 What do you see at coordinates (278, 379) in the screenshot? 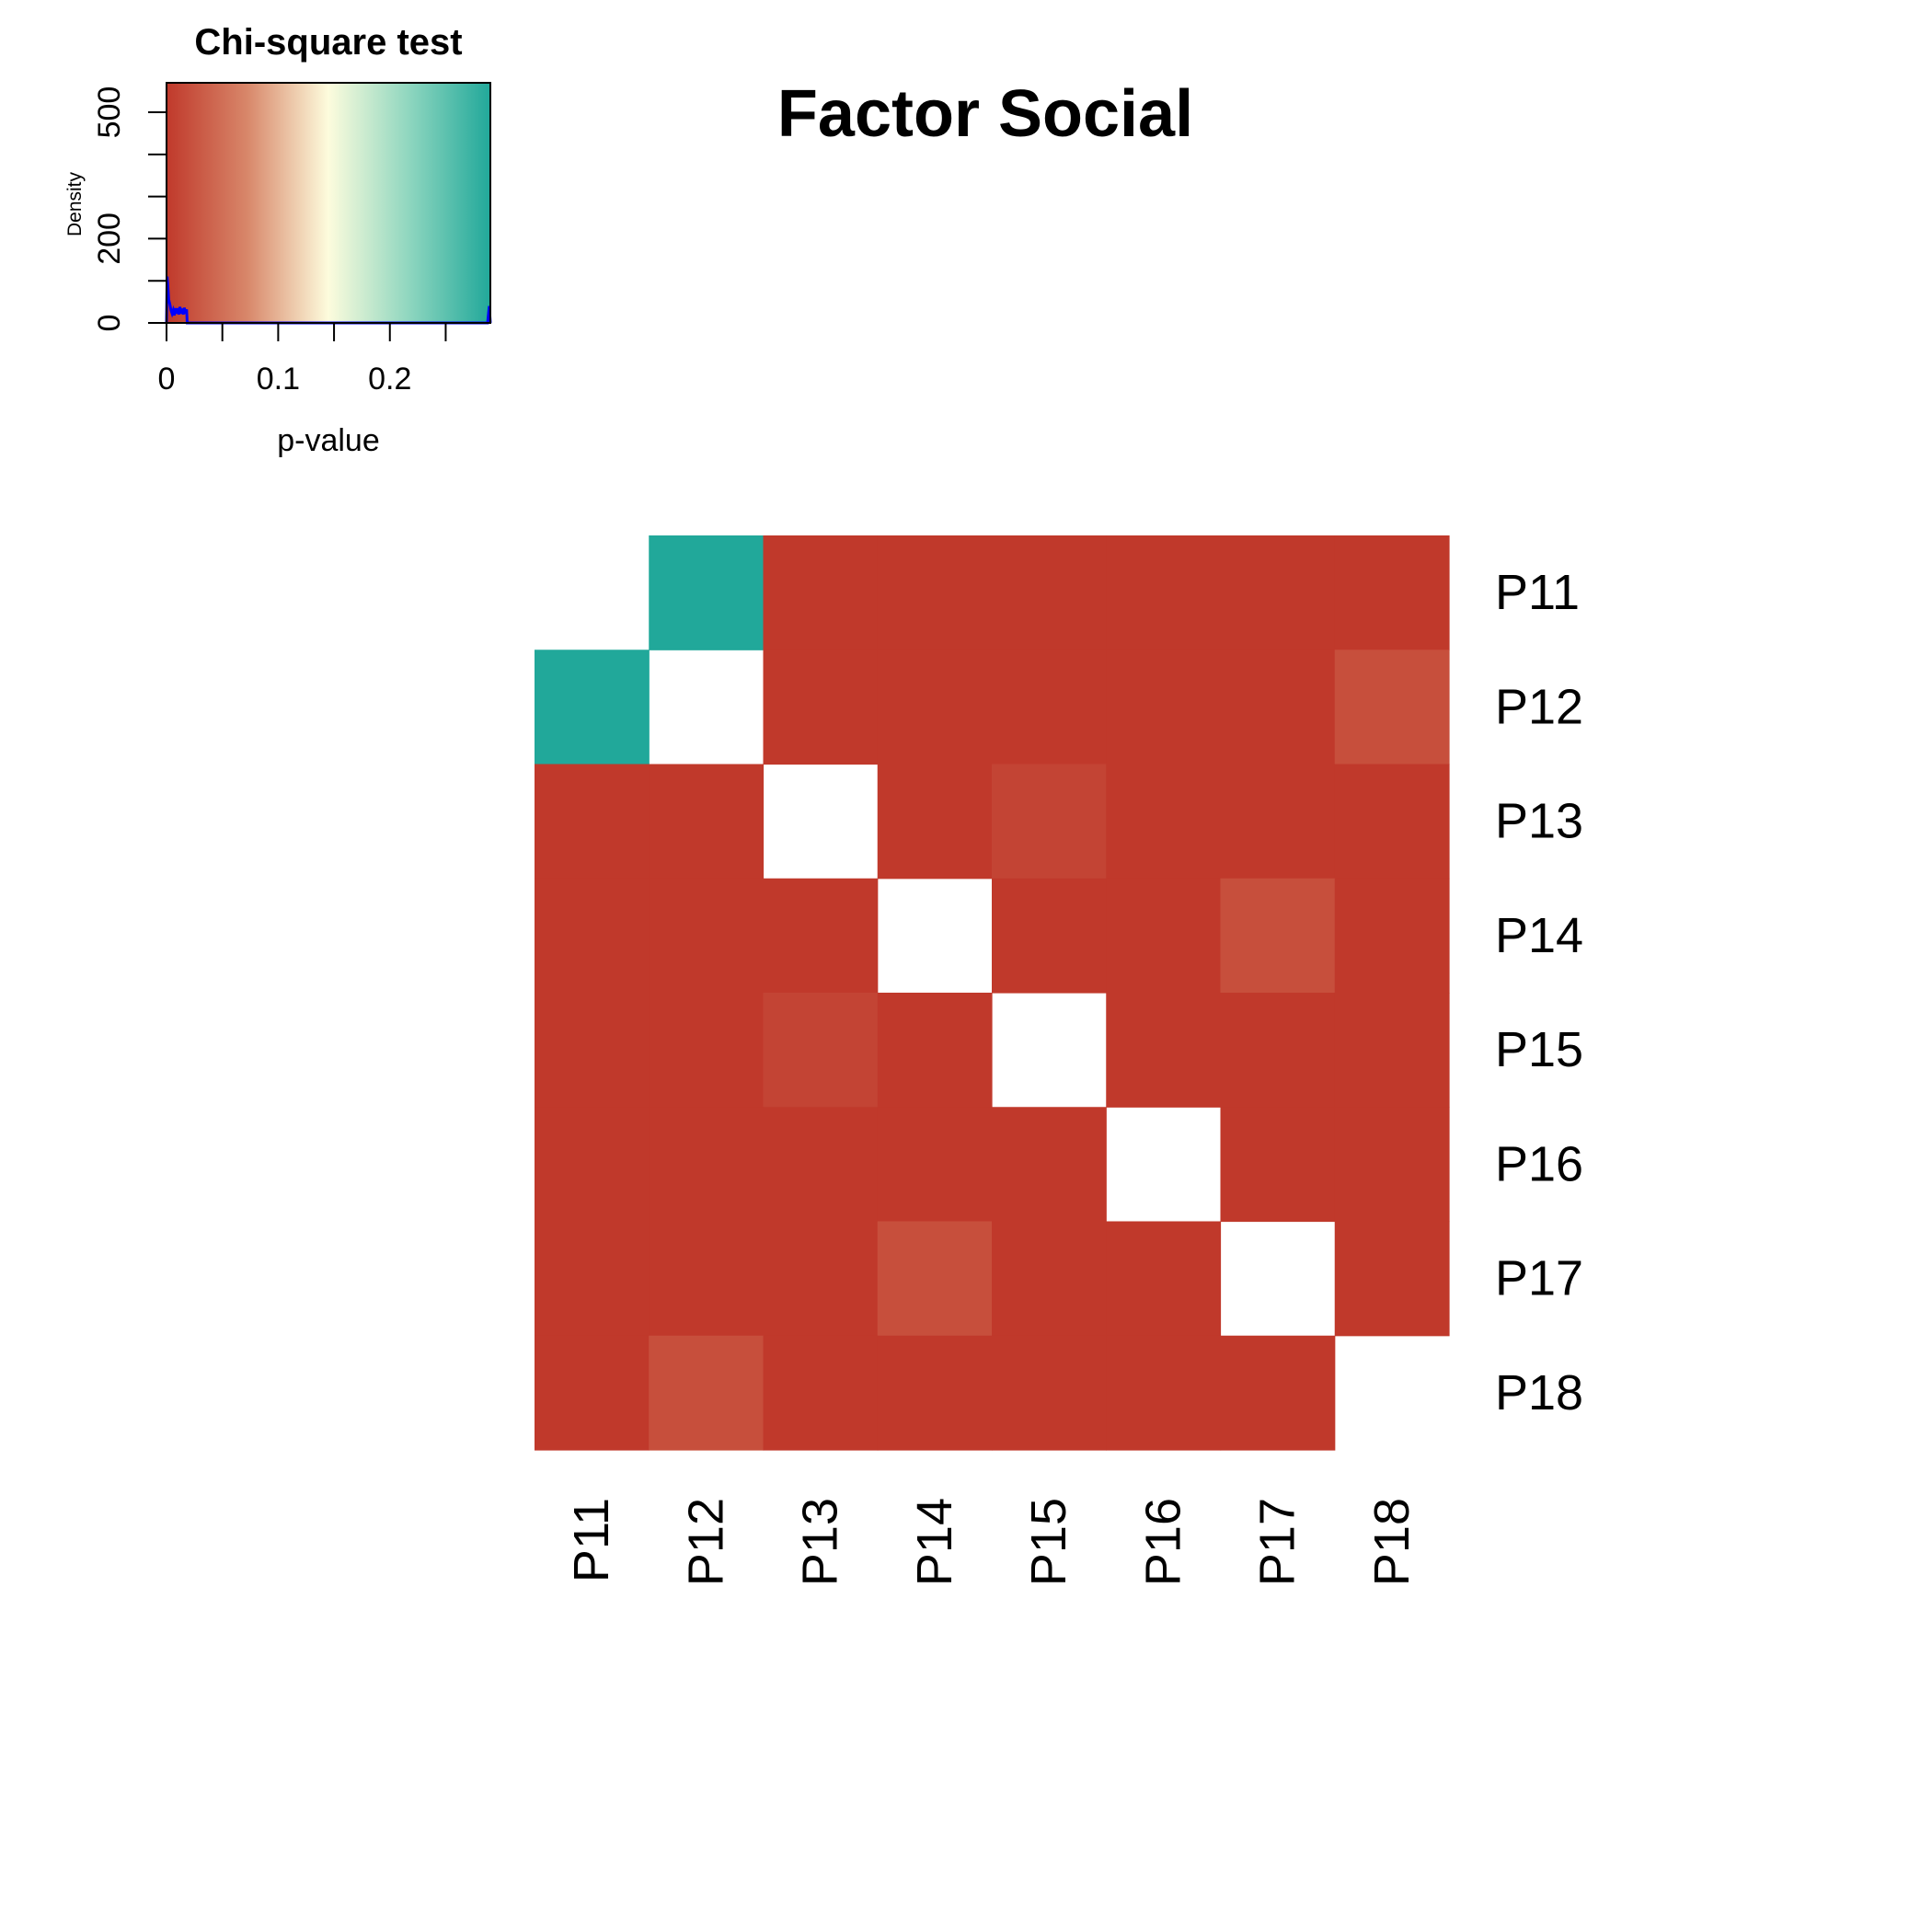
I see `key-x-tick-label: 0.1` at bounding box center [278, 379].